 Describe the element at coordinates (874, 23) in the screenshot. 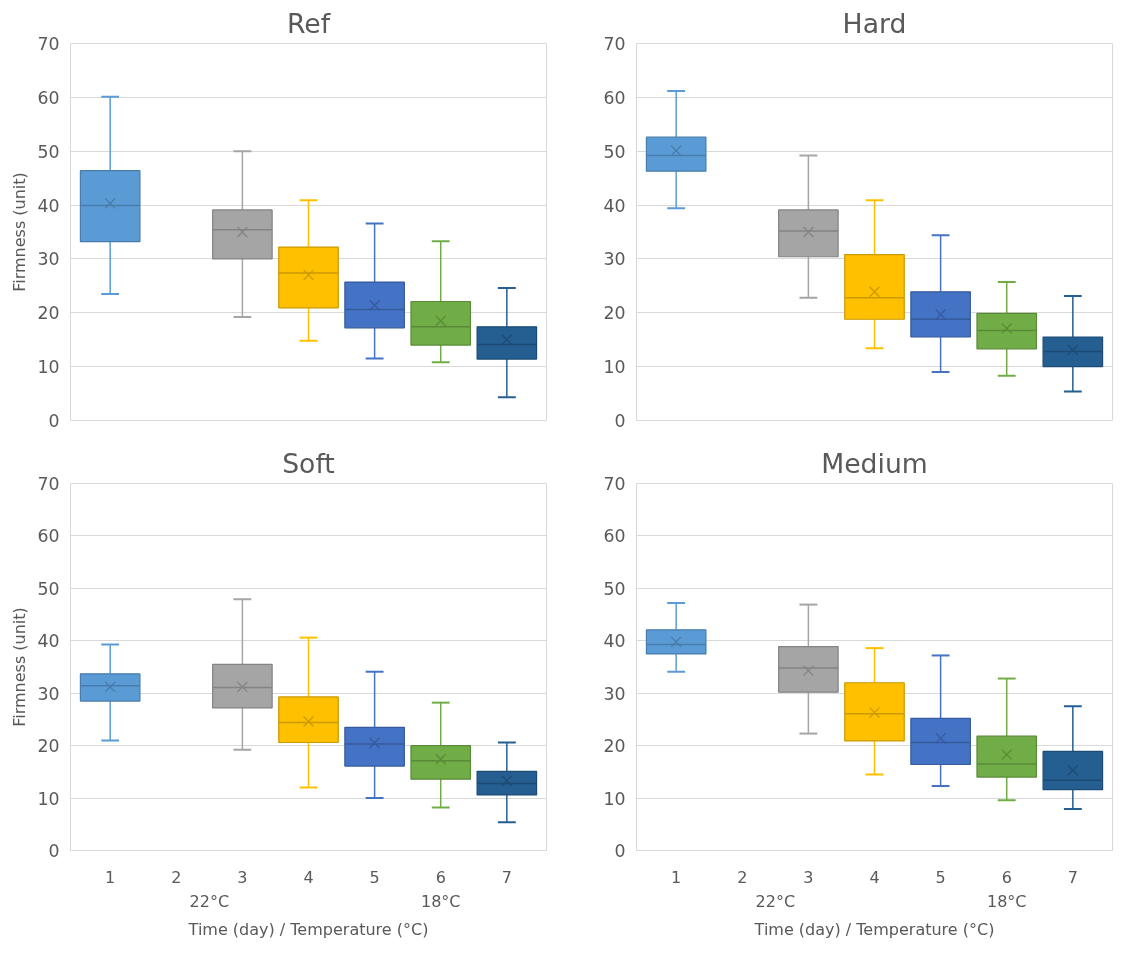

I see `chart-title: Hard` at that location.